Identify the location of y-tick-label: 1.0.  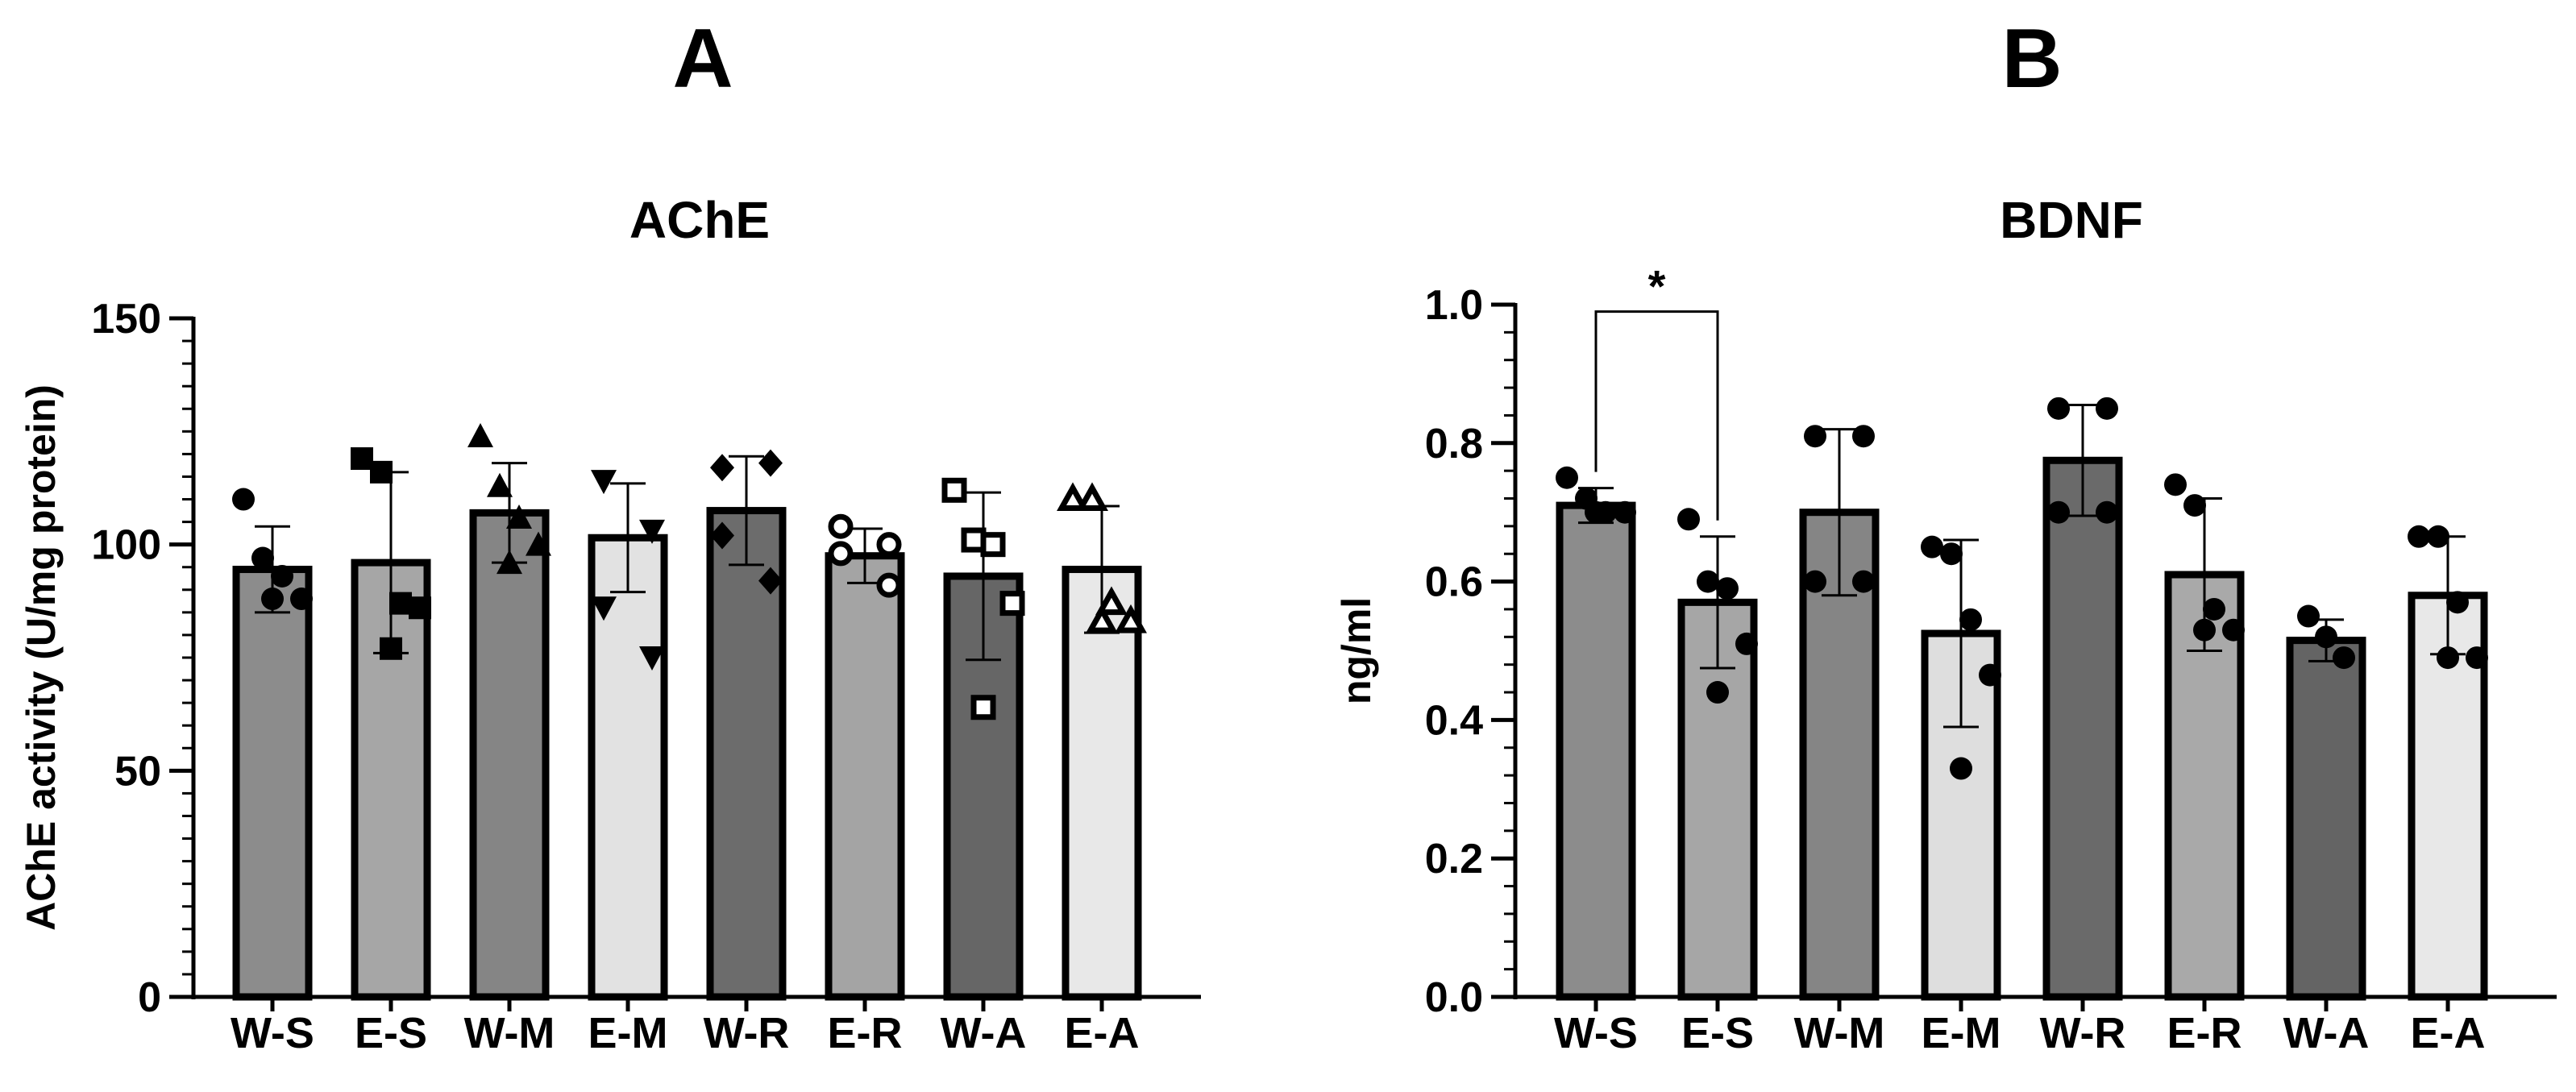
(1454, 305).